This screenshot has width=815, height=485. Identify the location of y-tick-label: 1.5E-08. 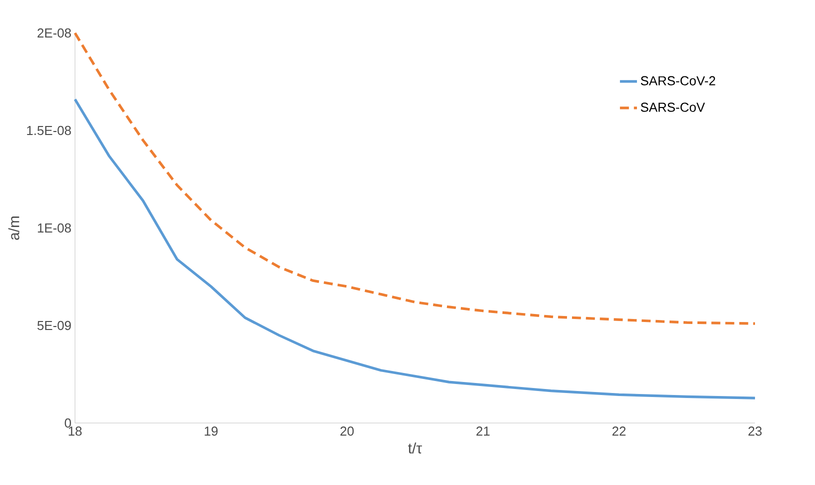
(49, 131).